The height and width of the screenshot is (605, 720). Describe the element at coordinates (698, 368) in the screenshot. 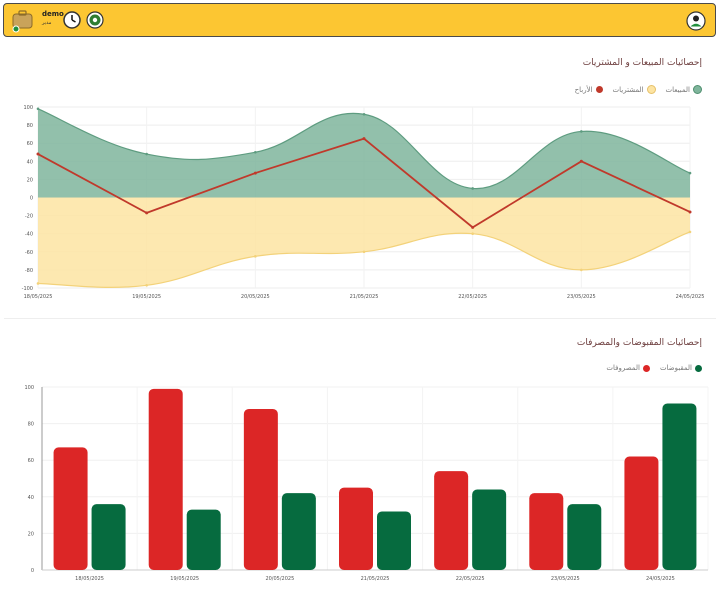

I see `legend-swatch-receipts` at that location.